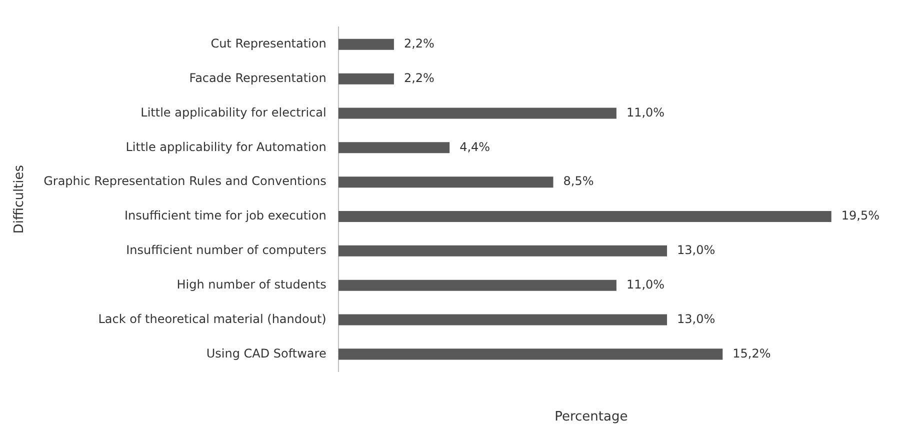 The width and height of the screenshot is (912, 441). I want to click on y-tick-label: High number of students, so click(251, 284).